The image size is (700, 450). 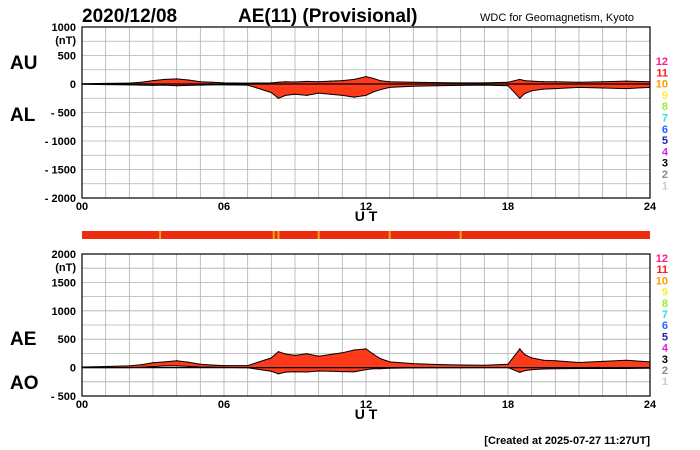 What do you see at coordinates (662, 281) in the screenshot?
I see `level-legend-item: 10` at bounding box center [662, 281].